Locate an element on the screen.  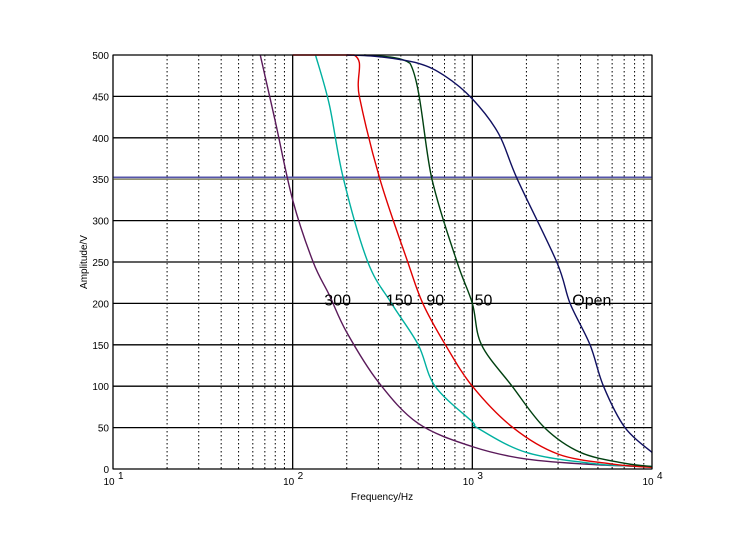
y-tick-label: 150 is located at coordinates (100, 346).